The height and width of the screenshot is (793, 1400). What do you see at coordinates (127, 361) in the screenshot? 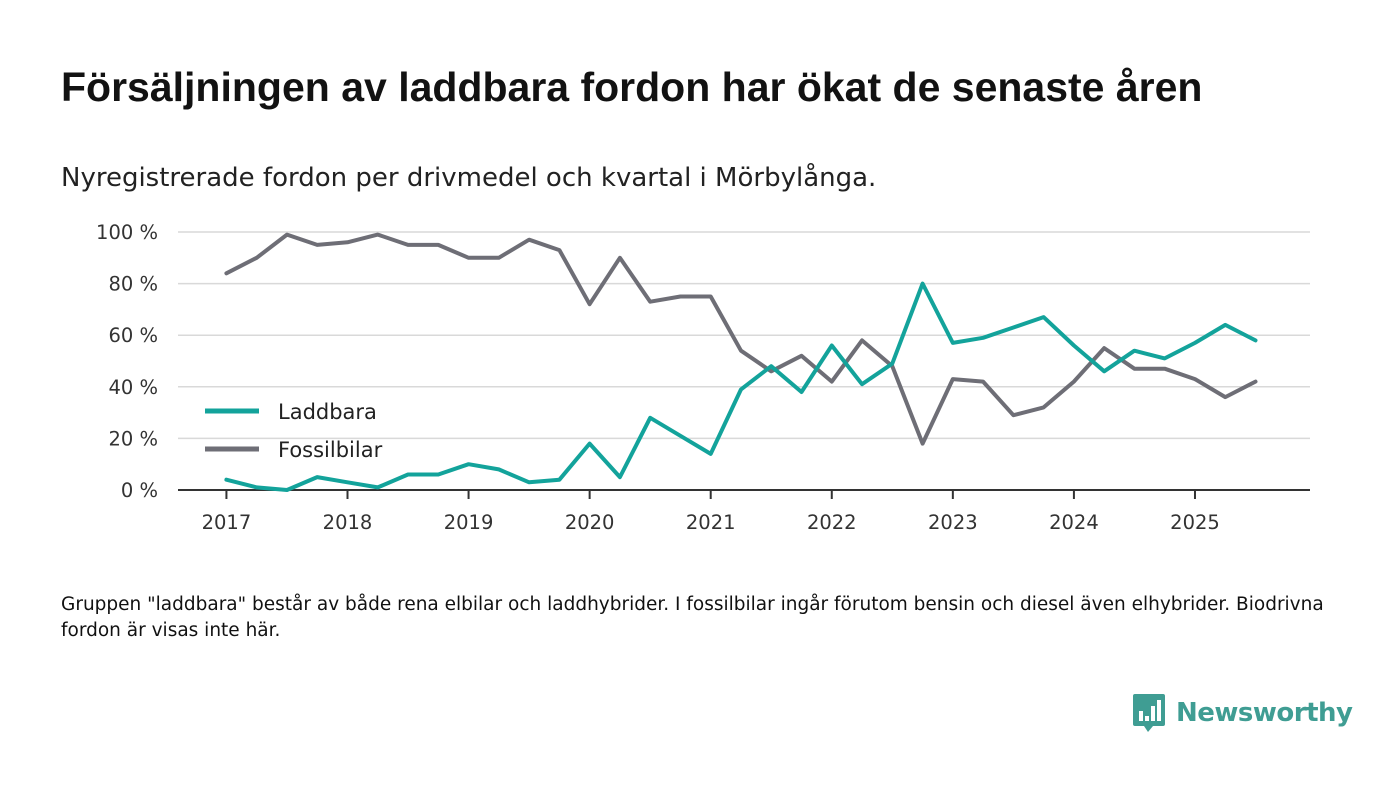
I see `y-axis-ticks: 0 % 20 % 40 % 60 % 80 % 100 %` at bounding box center [127, 361].